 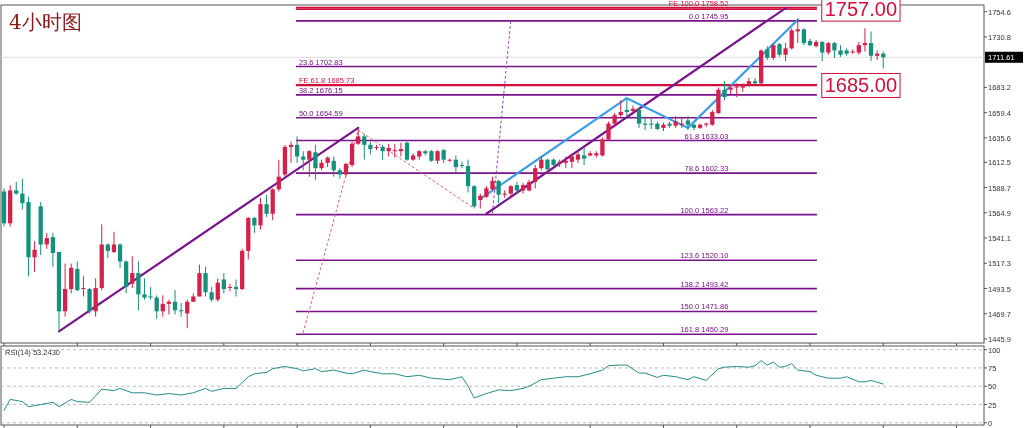 I want to click on ref-line-label: 1757.00, so click(x=861, y=10).